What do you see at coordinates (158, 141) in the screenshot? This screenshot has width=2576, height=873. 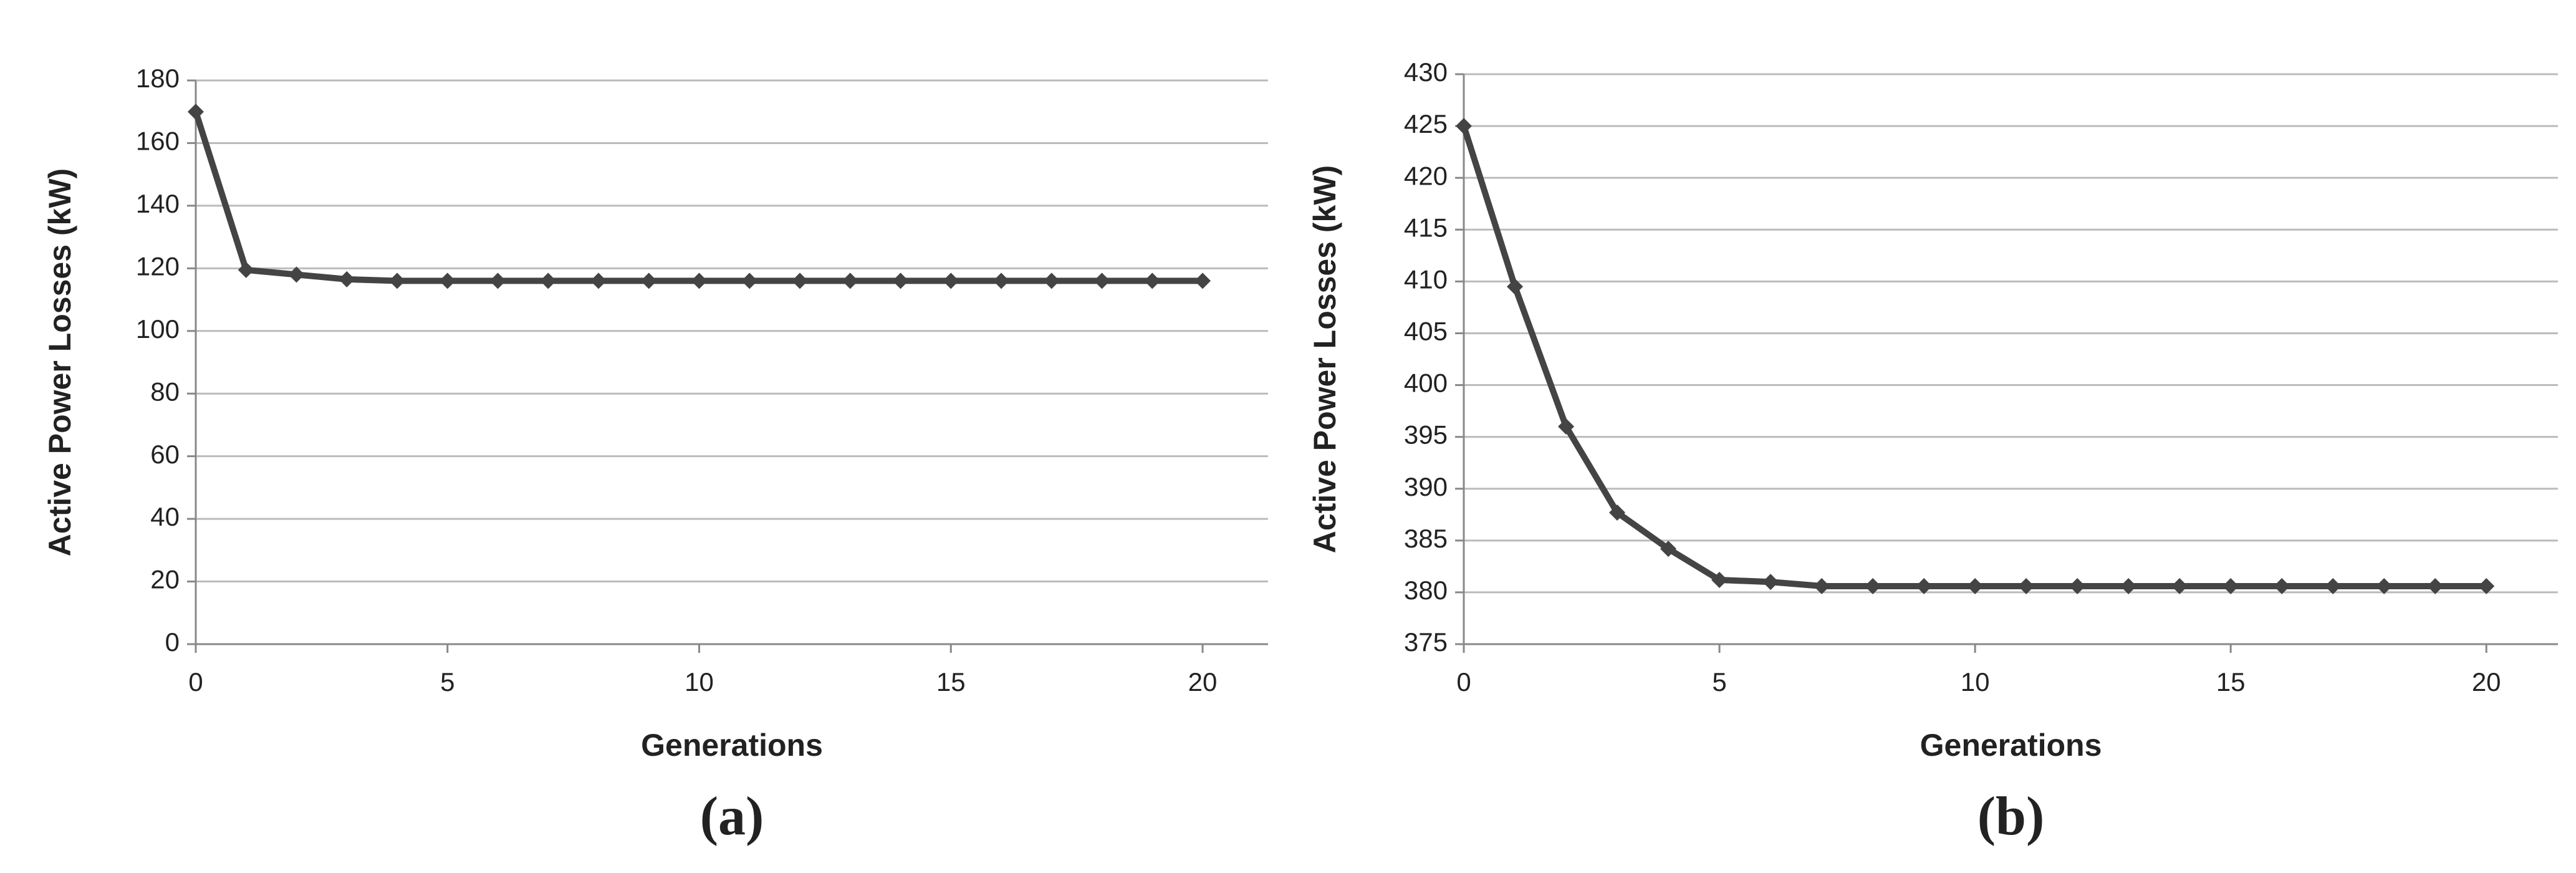 I see `y-tick-label: 160` at bounding box center [158, 141].